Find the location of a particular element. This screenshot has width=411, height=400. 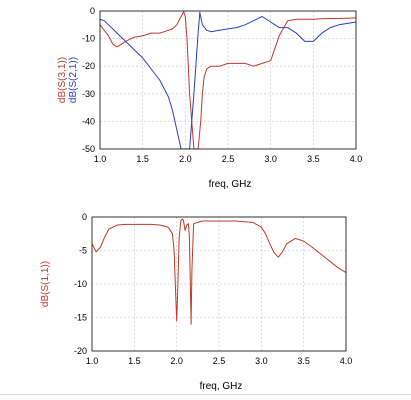

y-tick-label: -5 is located at coordinates (83, 251).